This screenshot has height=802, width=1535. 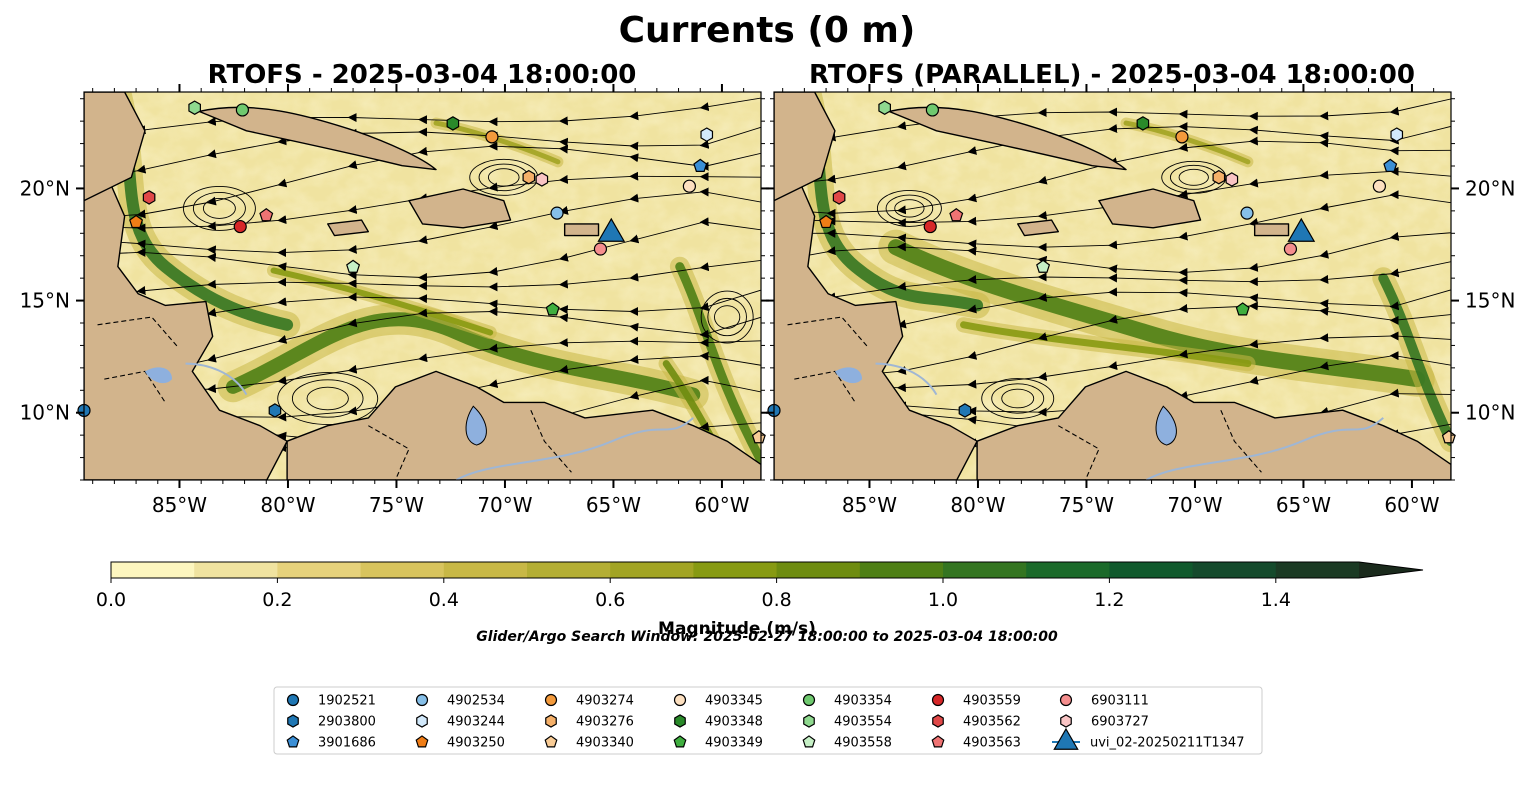 What do you see at coordinates (776, 600) in the screenshot?
I see `colorbar-tick-label: 0.8` at bounding box center [776, 600].